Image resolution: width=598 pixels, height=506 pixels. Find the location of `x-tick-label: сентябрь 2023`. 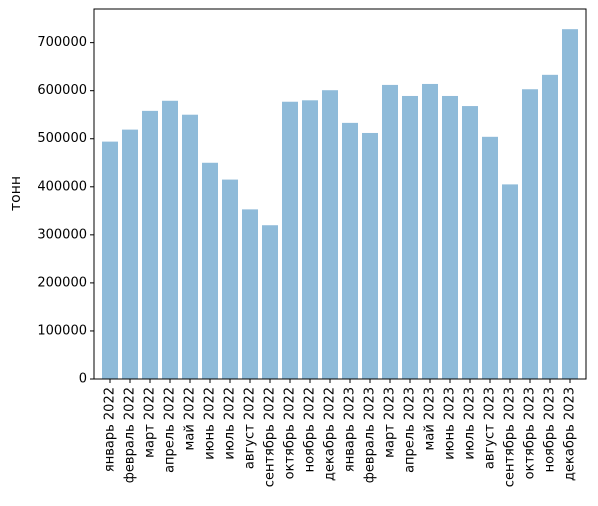

x-tick-label: сентябрь 2023 is located at coordinates (510, 437).